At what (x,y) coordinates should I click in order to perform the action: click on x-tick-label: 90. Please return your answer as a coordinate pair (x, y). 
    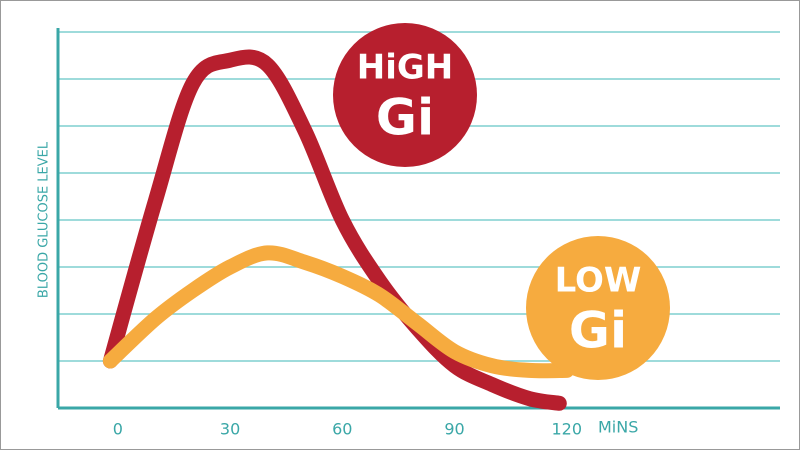
    Looking at the image, I should click on (454, 429).